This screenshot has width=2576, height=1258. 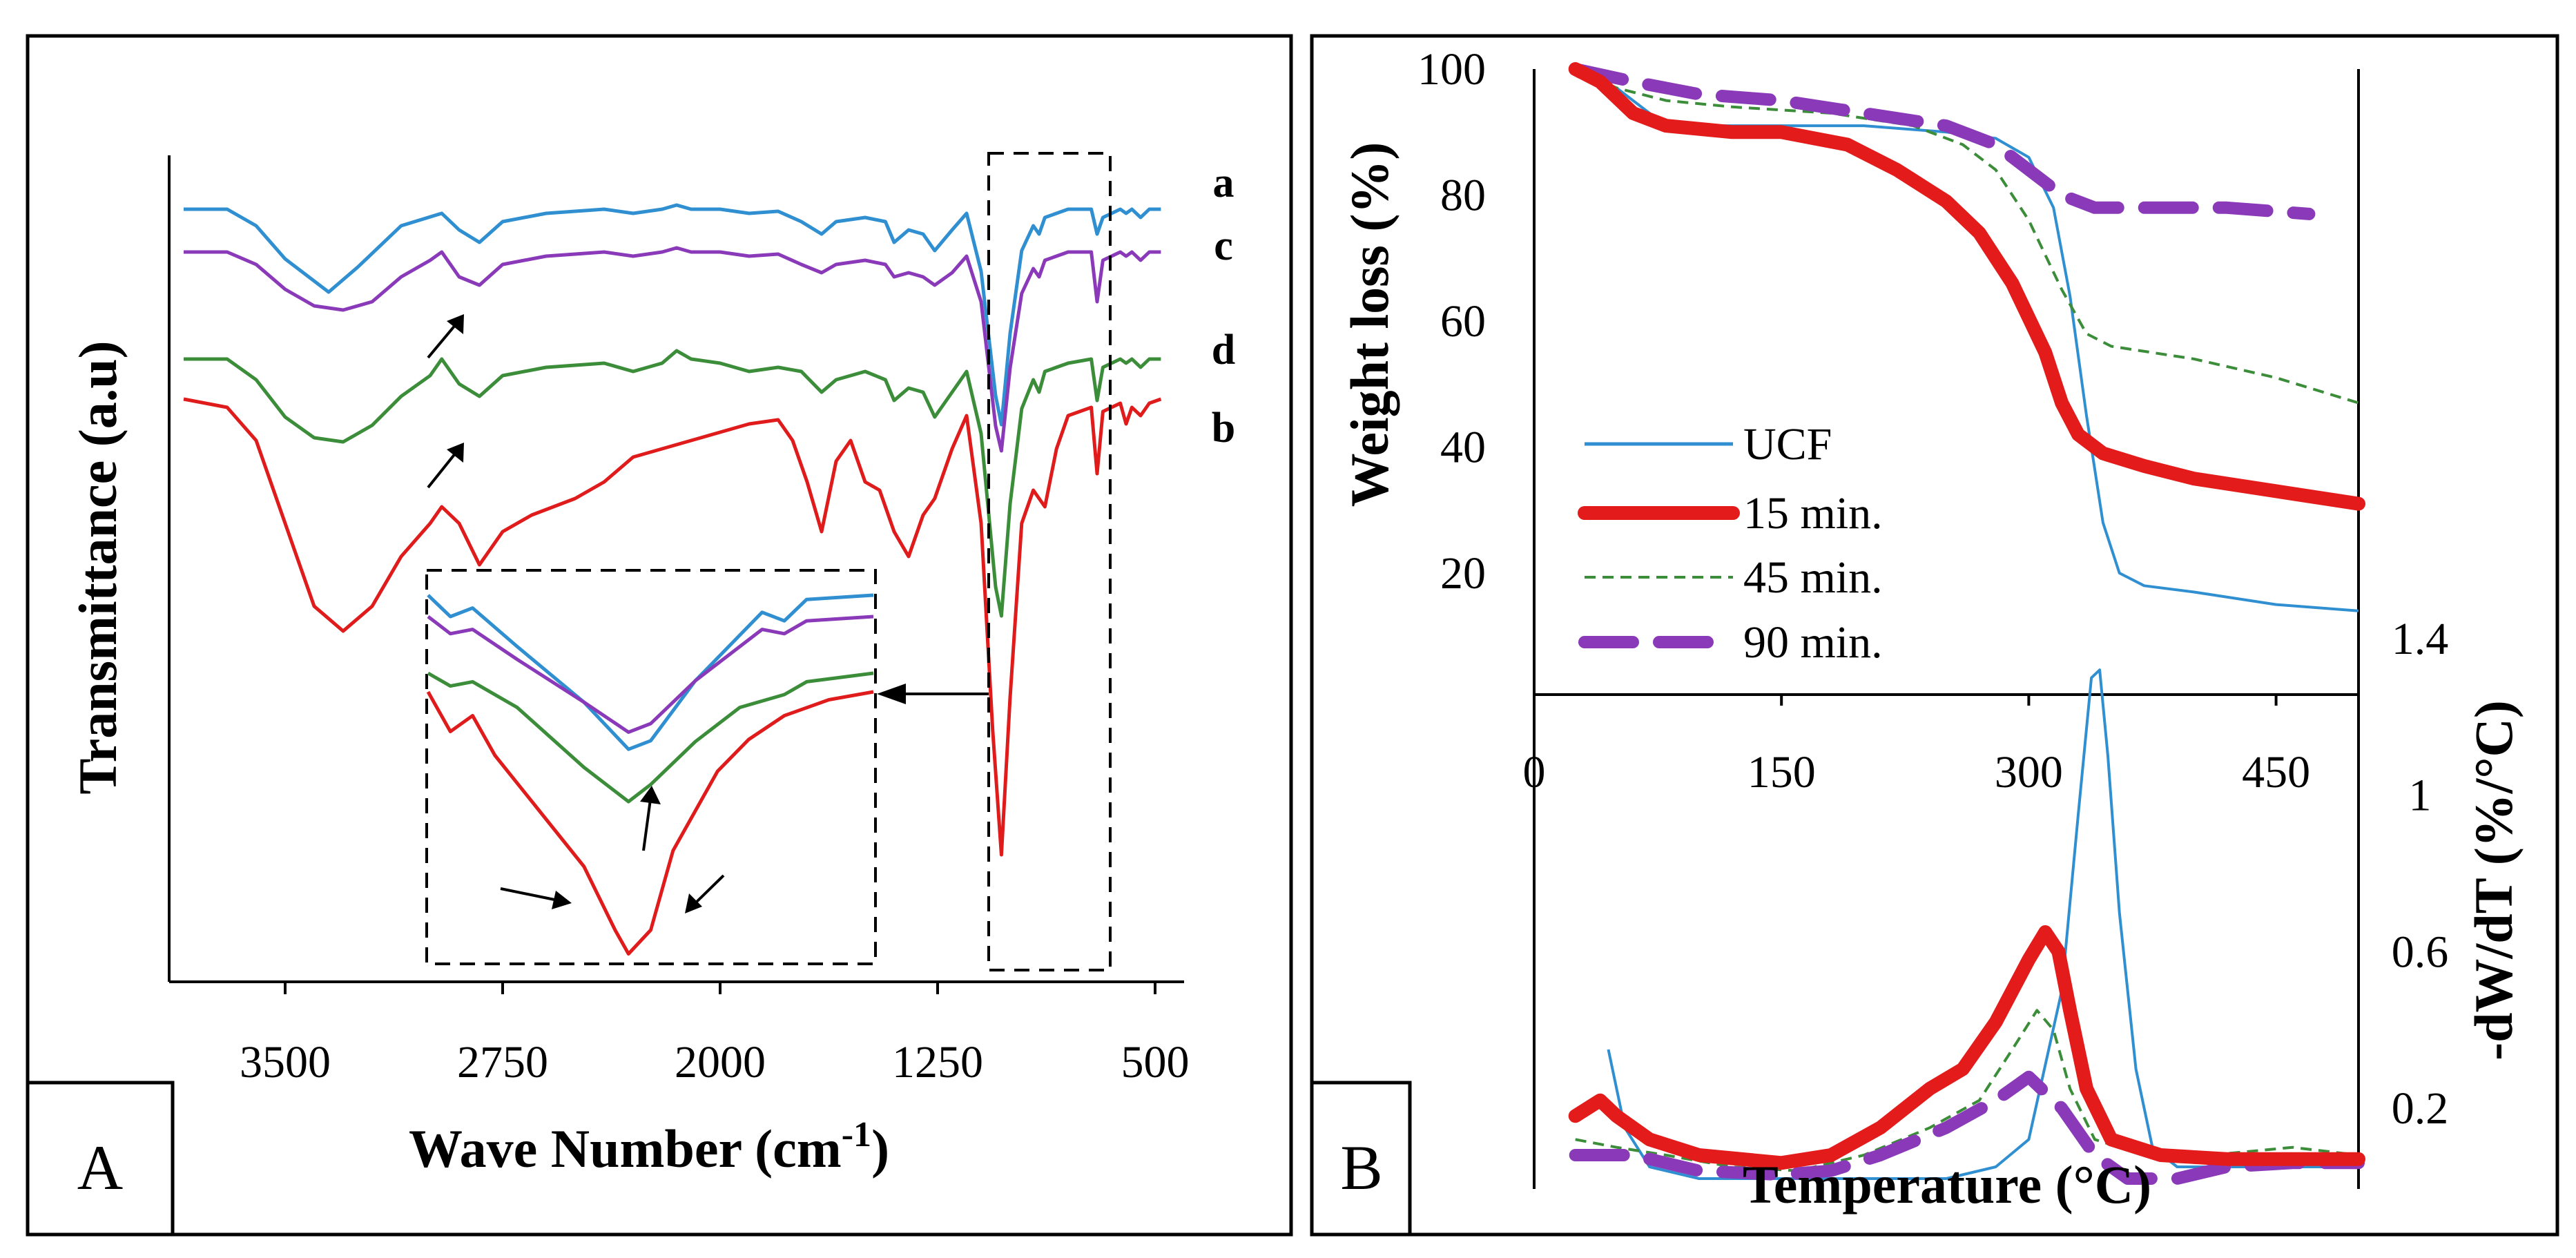 I want to click on panel-b-letter-box, so click(x=1361, y=1159).